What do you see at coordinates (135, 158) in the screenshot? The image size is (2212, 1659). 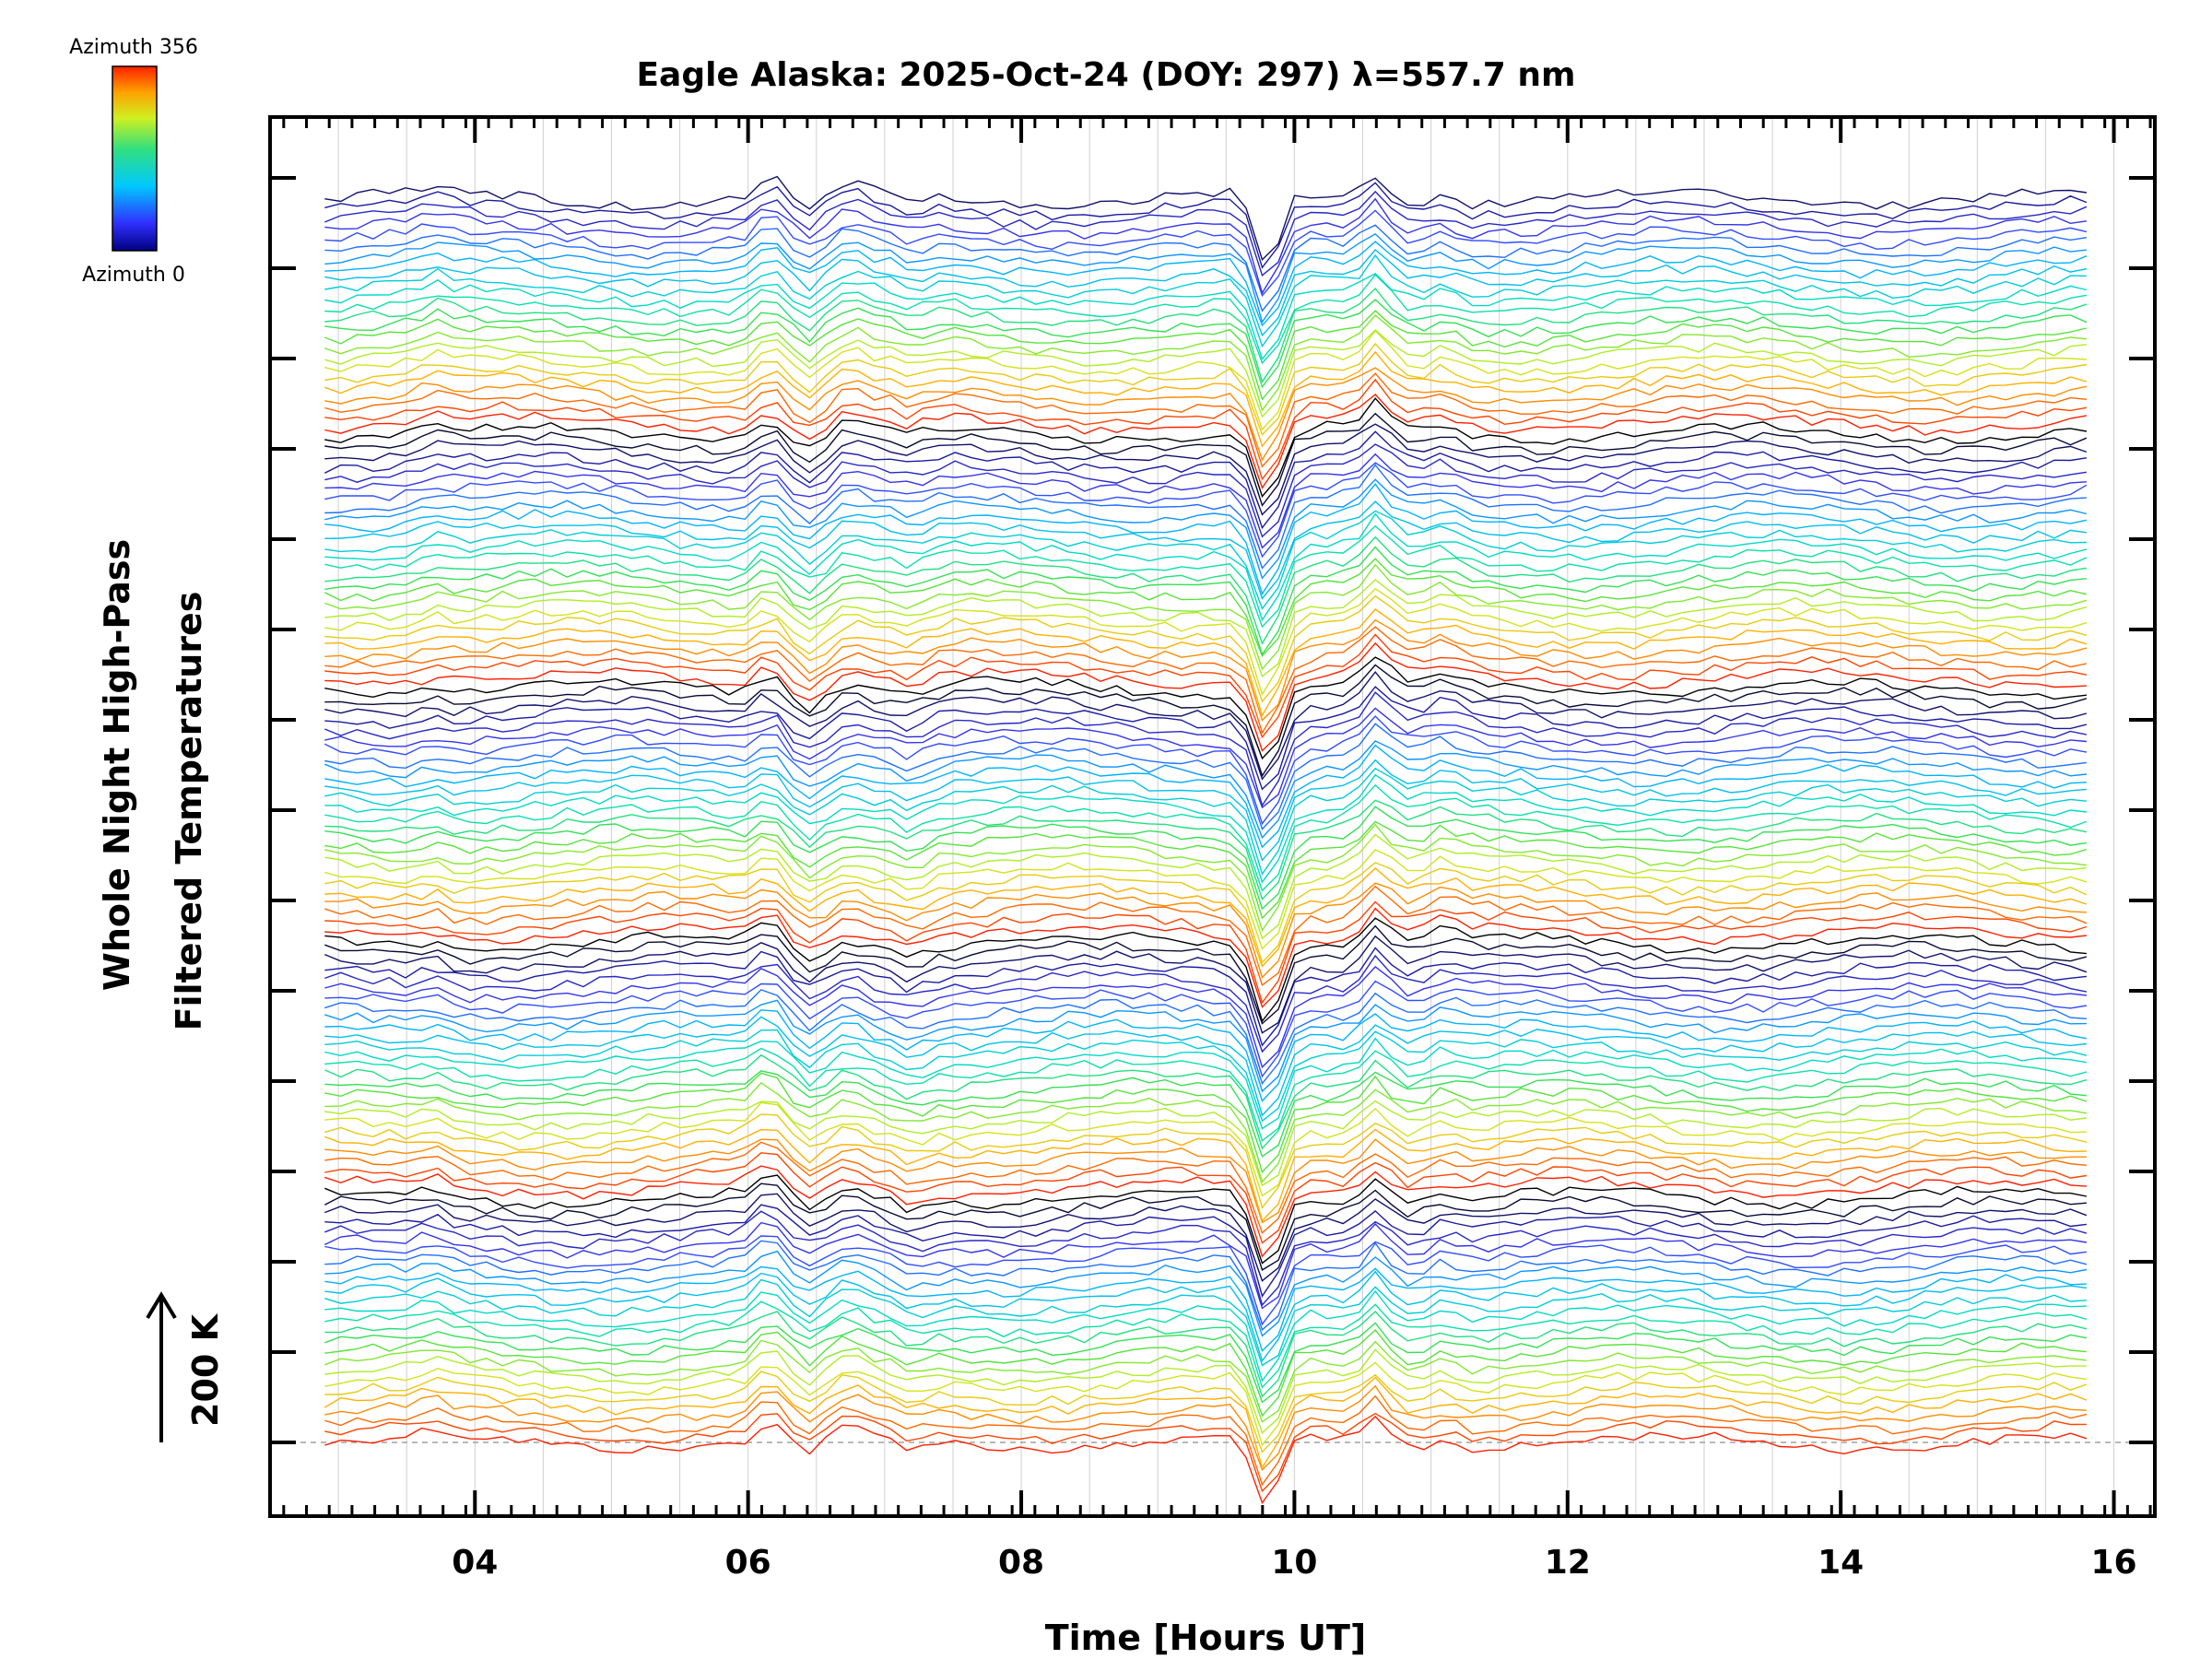 I see `colorbar` at bounding box center [135, 158].